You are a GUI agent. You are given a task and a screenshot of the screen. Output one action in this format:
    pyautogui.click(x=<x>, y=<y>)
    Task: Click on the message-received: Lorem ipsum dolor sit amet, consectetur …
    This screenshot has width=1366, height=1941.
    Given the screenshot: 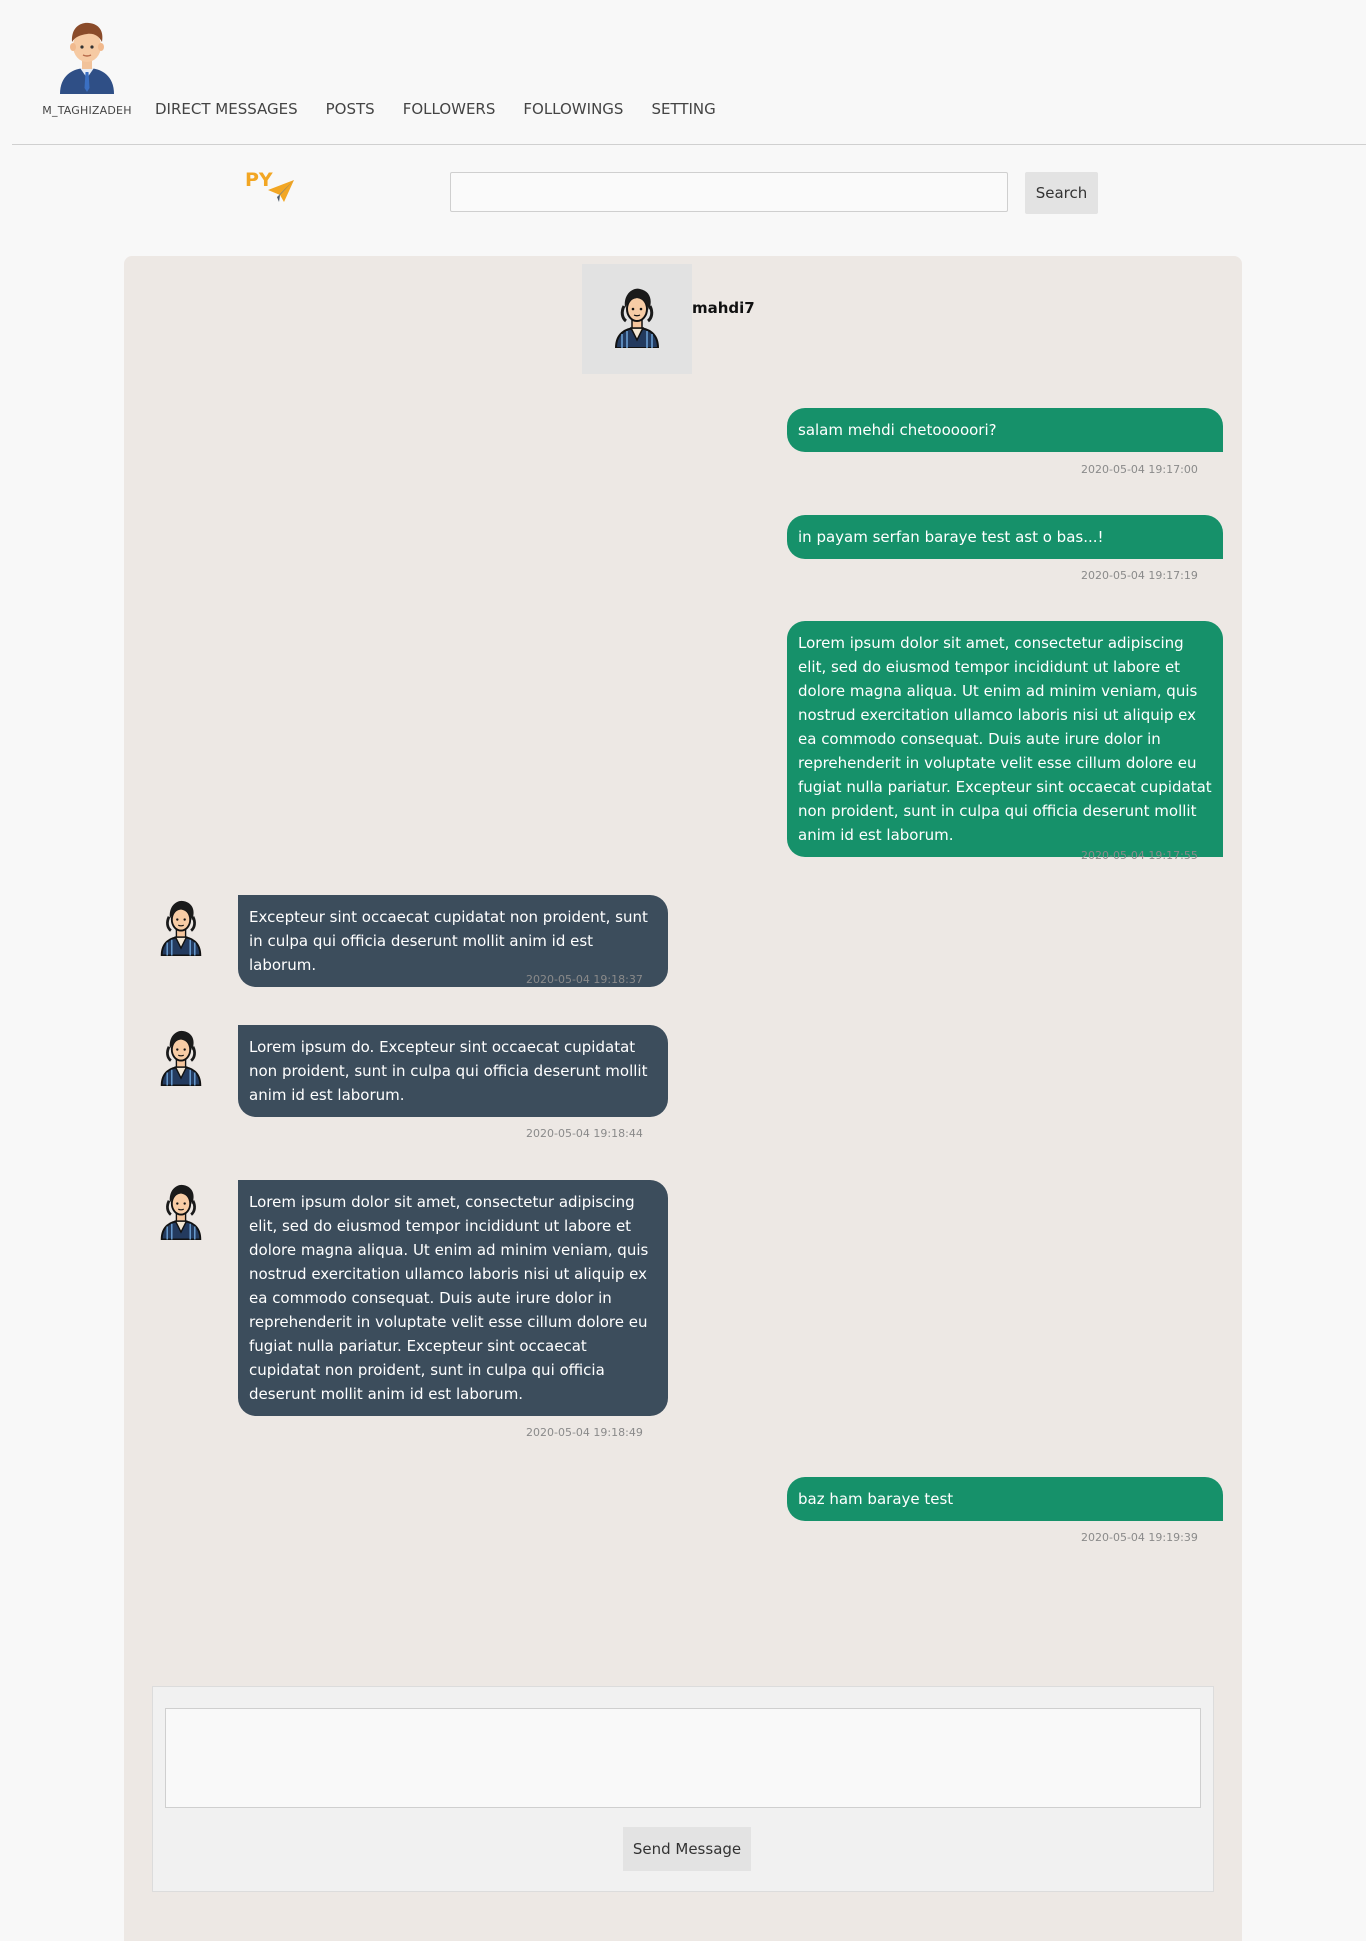 What is the action you would take?
    pyautogui.click(x=453, y=1298)
    